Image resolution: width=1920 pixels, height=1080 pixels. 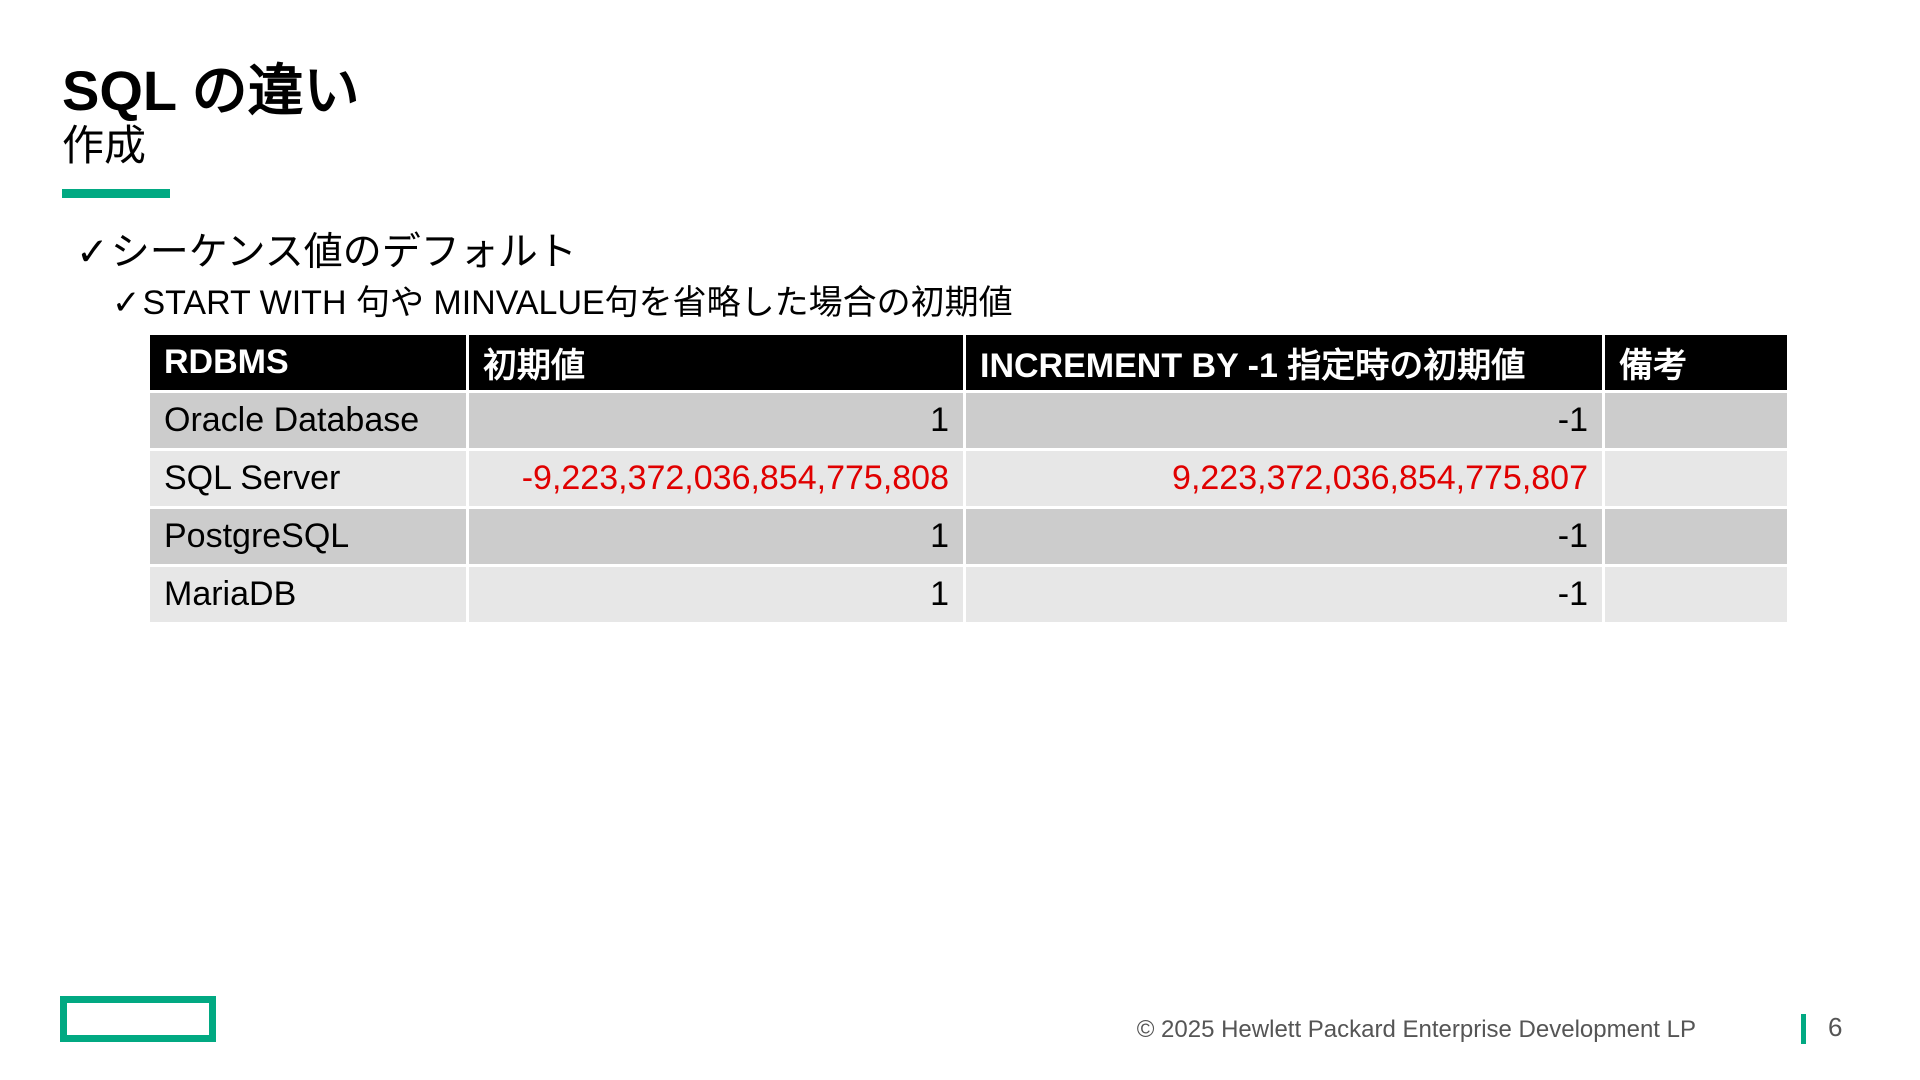 What do you see at coordinates (308, 420) in the screenshot?
I see `cell-rdbms: Oracle Database` at bounding box center [308, 420].